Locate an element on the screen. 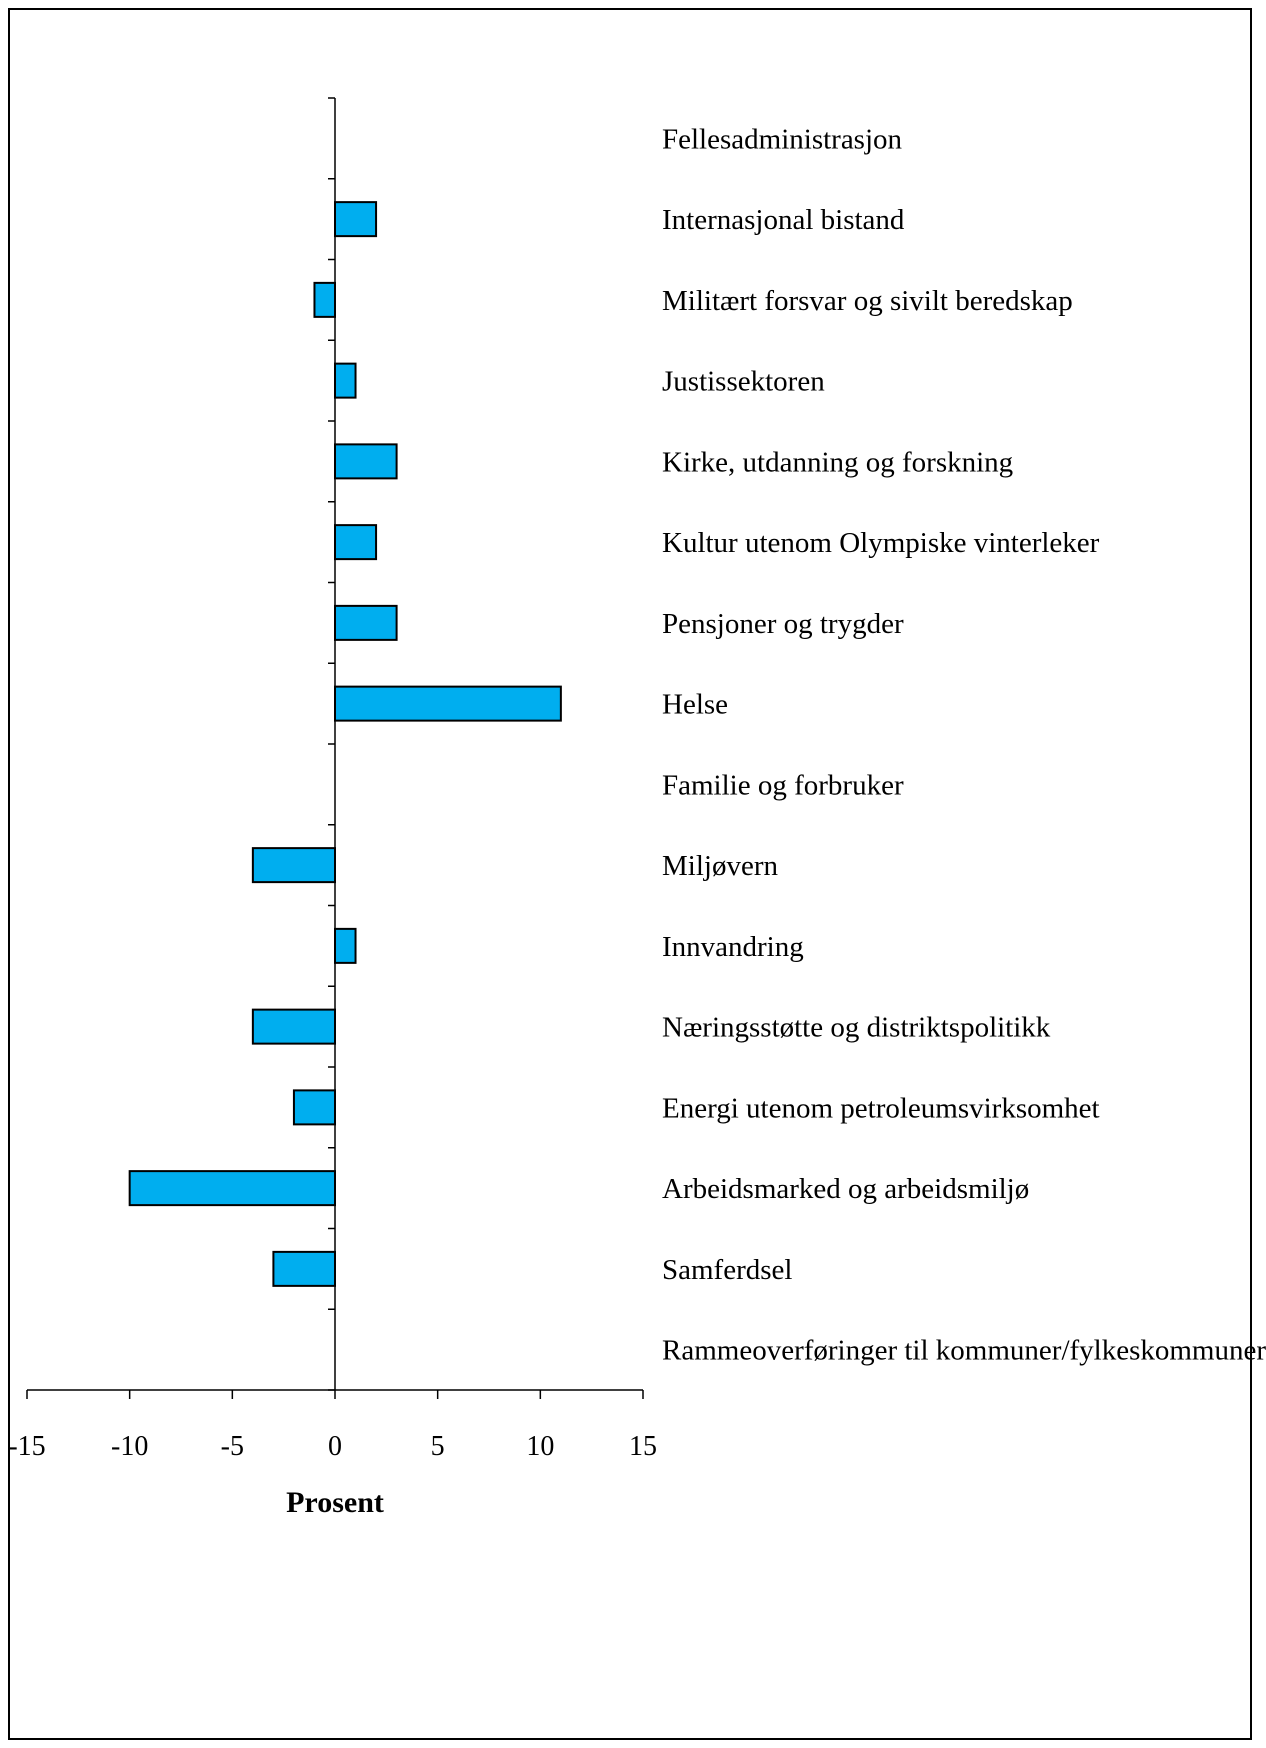  category-label: Militært forsvar og sivilt beredskap is located at coordinates (867, 301).